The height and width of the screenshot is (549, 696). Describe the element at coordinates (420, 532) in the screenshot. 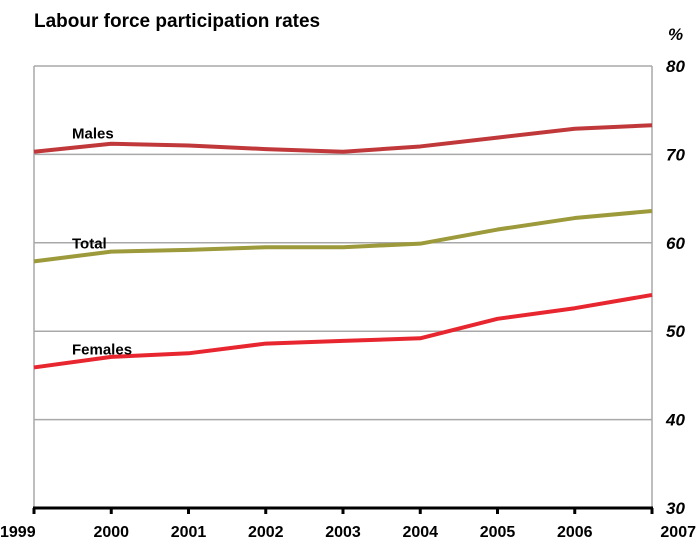

I see `x-tick-label-2004: 2004` at that location.